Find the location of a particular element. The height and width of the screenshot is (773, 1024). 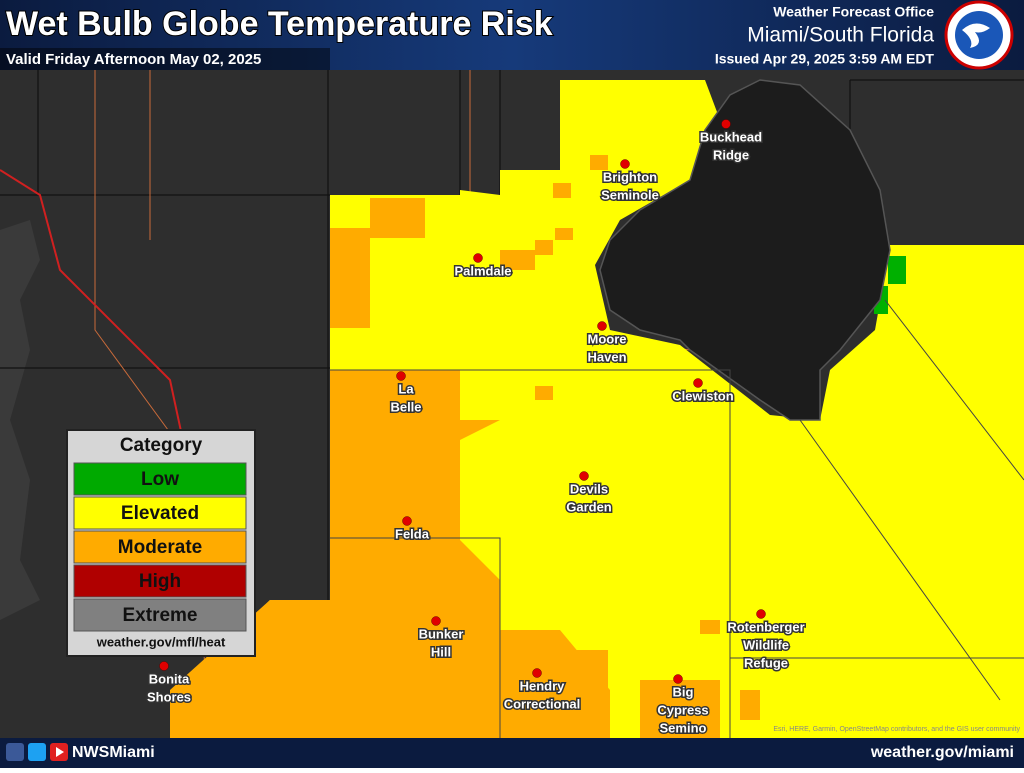

social-handle: NWSMiami is located at coordinates (113, 752).